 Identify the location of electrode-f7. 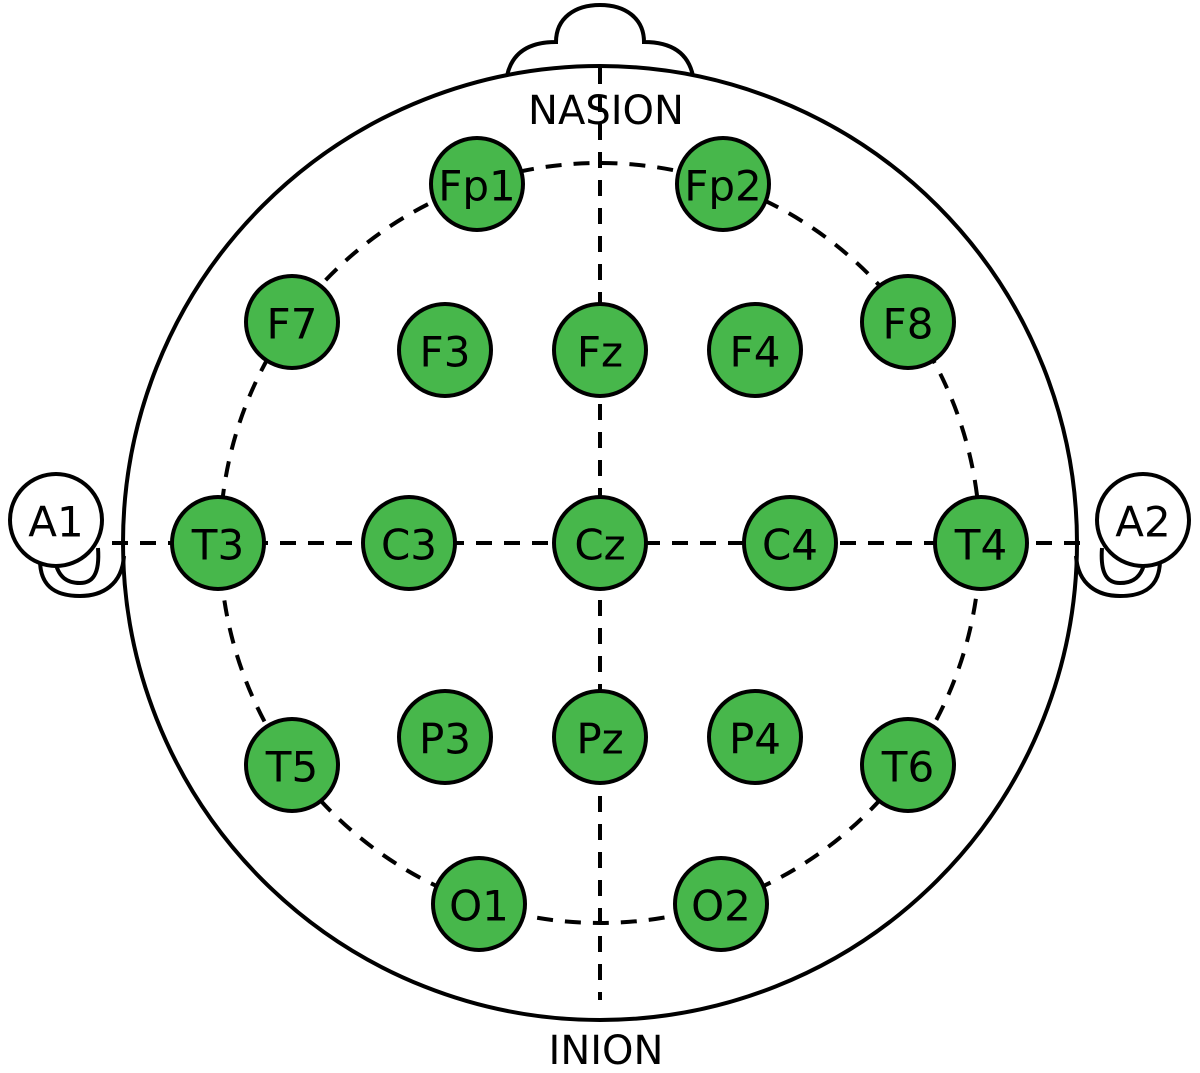
(292, 322).